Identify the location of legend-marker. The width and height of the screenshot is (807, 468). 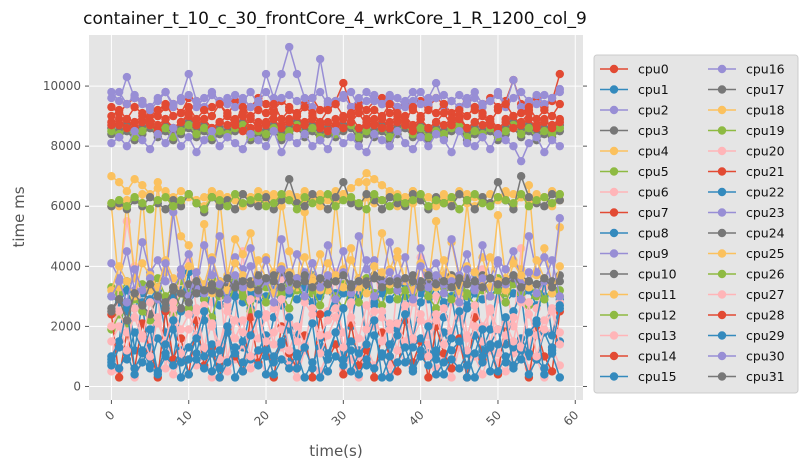
(722, 356).